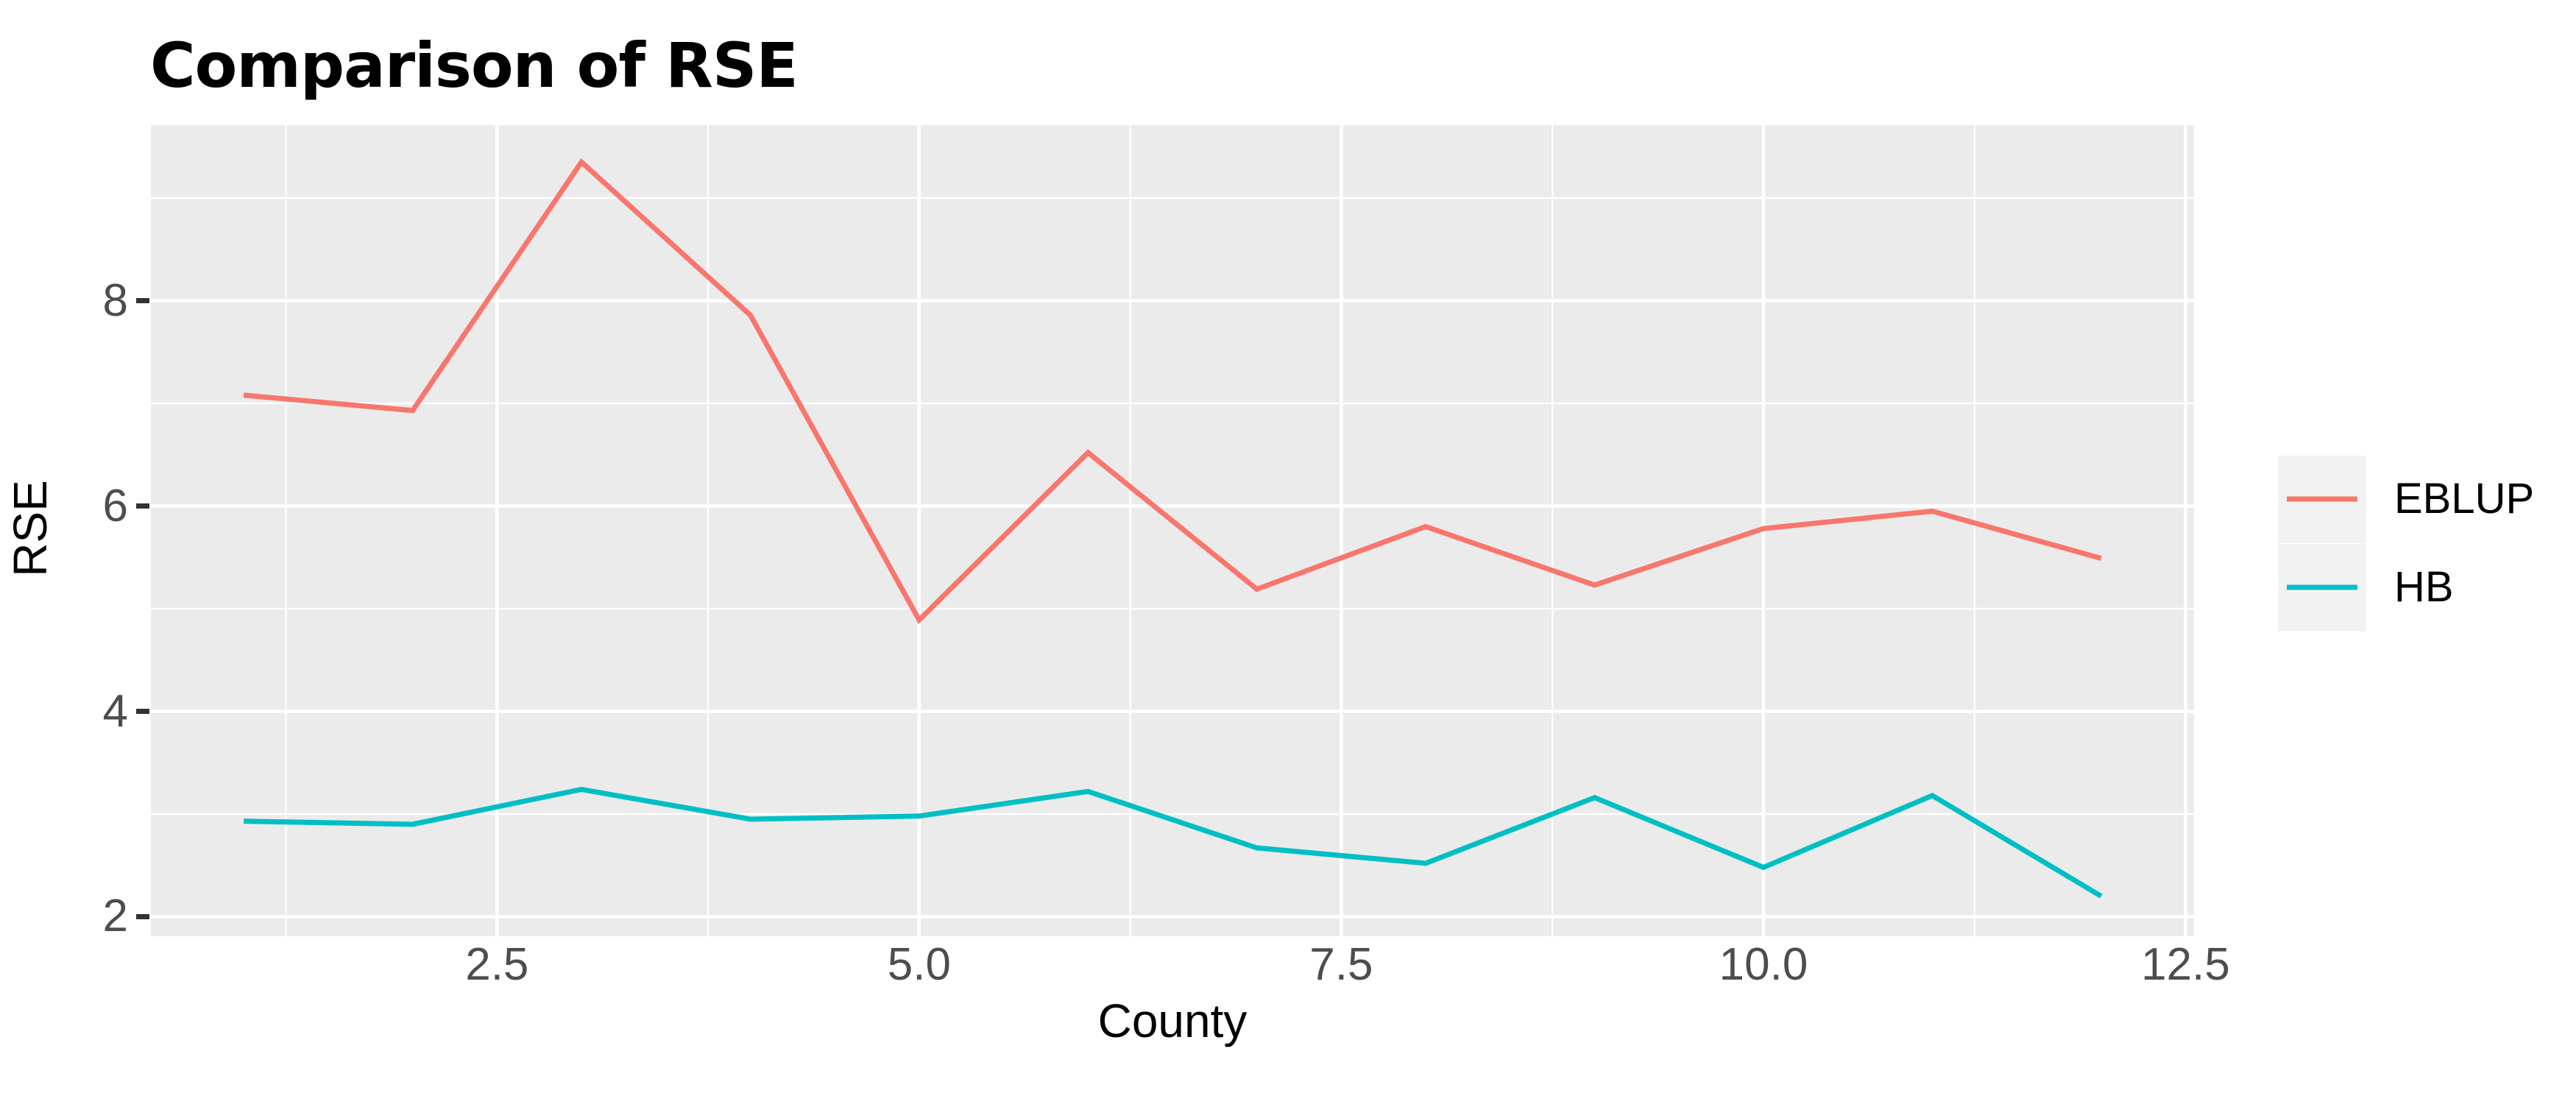 The height and width of the screenshot is (1104, 2576). Describe the element at coordinates (115, 916) in the screenshot. I see `y-tick-label: 2` at that location.